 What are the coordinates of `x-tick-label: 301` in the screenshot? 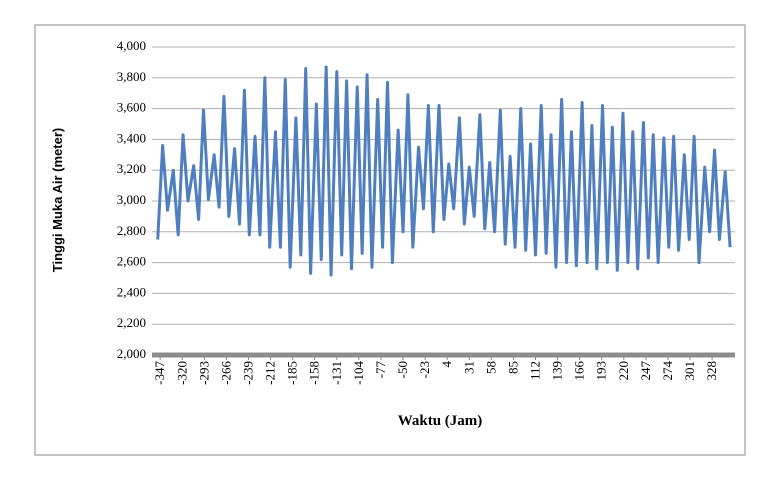 It's located at (689, 371).